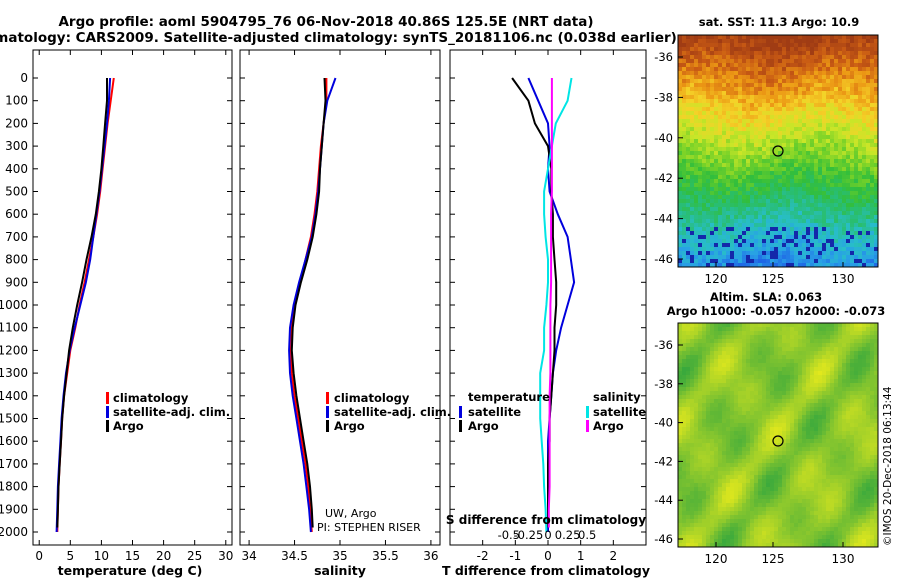 The width and height of the screenshot is (900, 580). What do you see at coordinates (483, 556) in the screenshot?
I see `x-tick-label: -2` at bounding box center [483, 556].